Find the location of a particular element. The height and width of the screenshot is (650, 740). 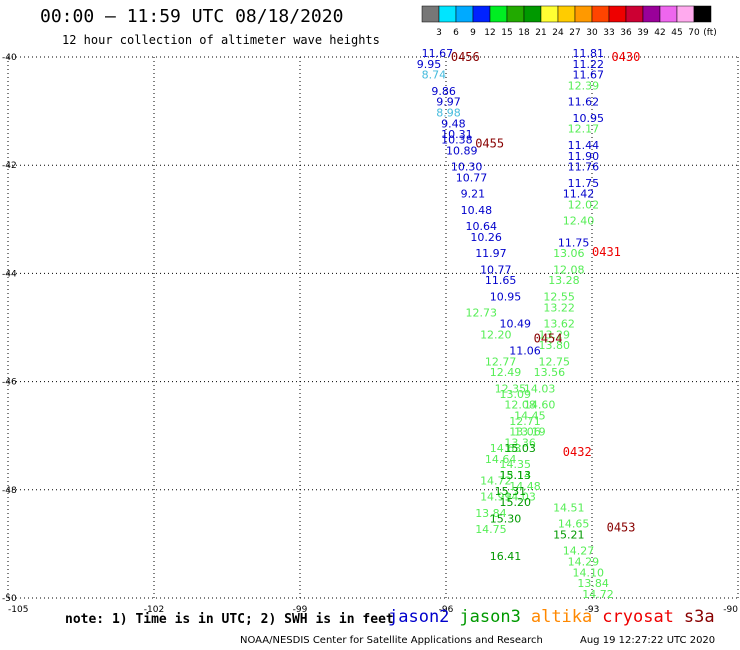

y-tick-label: -48 is located at coordinates (9, 491).